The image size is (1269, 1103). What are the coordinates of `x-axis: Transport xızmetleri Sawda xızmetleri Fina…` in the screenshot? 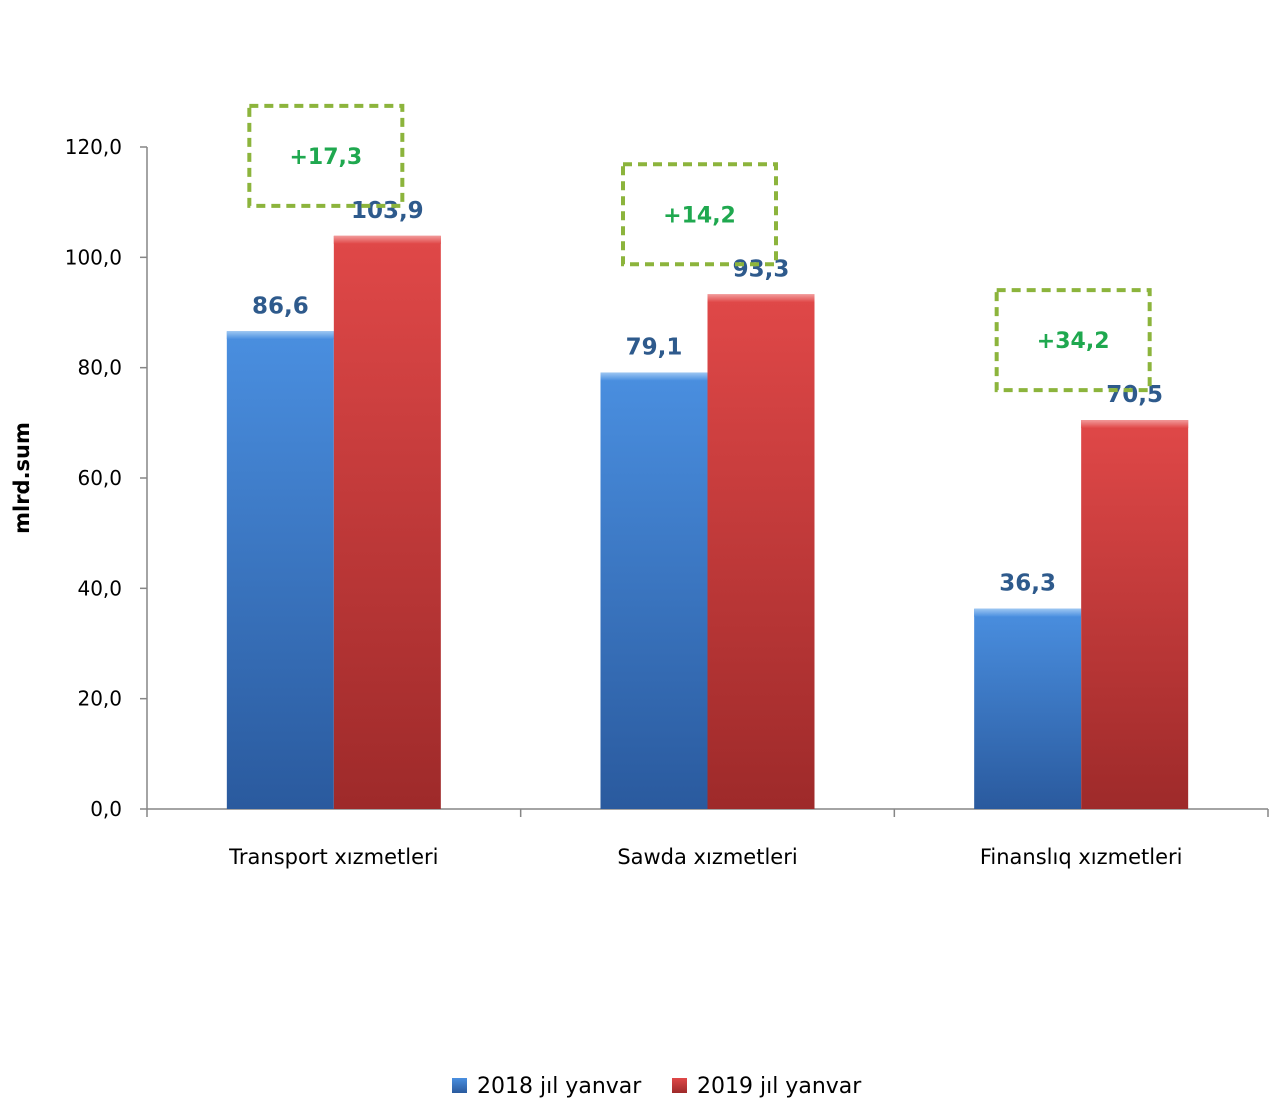 It's located at (707, 838).